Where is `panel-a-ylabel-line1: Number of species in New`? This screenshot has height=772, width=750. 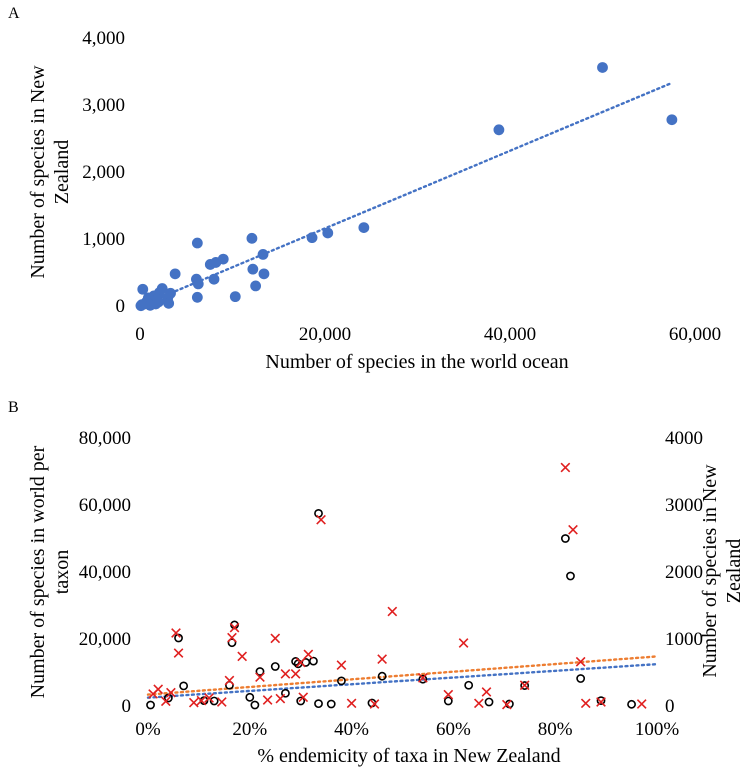 panel-a-ylabel-line1: Number of species in New is located at coordinates (38, 172).